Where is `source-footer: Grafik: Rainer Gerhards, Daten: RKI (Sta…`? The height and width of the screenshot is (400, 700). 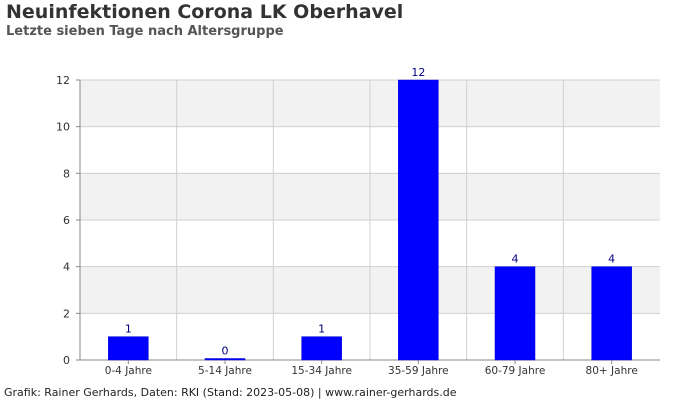 source-footer: Grafik: Rainer Gerhards, Daten: RKI (Sta… is located at coordinates (230, 392).